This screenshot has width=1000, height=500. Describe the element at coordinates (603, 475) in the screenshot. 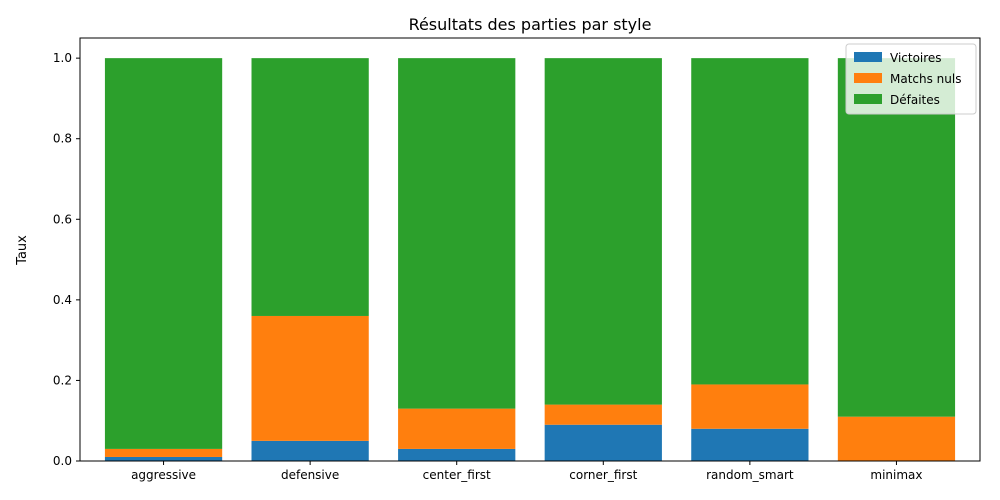

I see `x-tick-label: corner_first` at that location.